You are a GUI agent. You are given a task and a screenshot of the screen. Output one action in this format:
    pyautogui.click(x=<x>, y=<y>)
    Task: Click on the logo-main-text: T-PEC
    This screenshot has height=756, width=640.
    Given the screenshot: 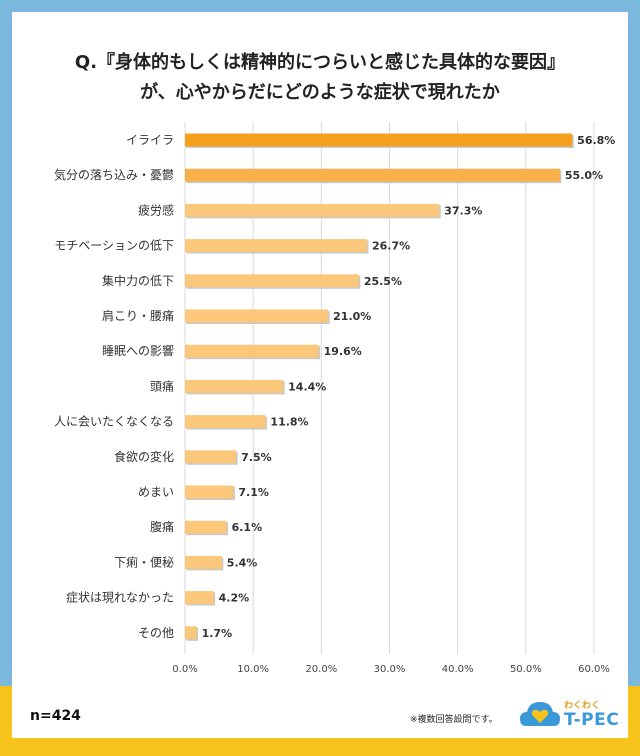 What is the action you would take?
    pyautogui.click(x=592, y=720)
    